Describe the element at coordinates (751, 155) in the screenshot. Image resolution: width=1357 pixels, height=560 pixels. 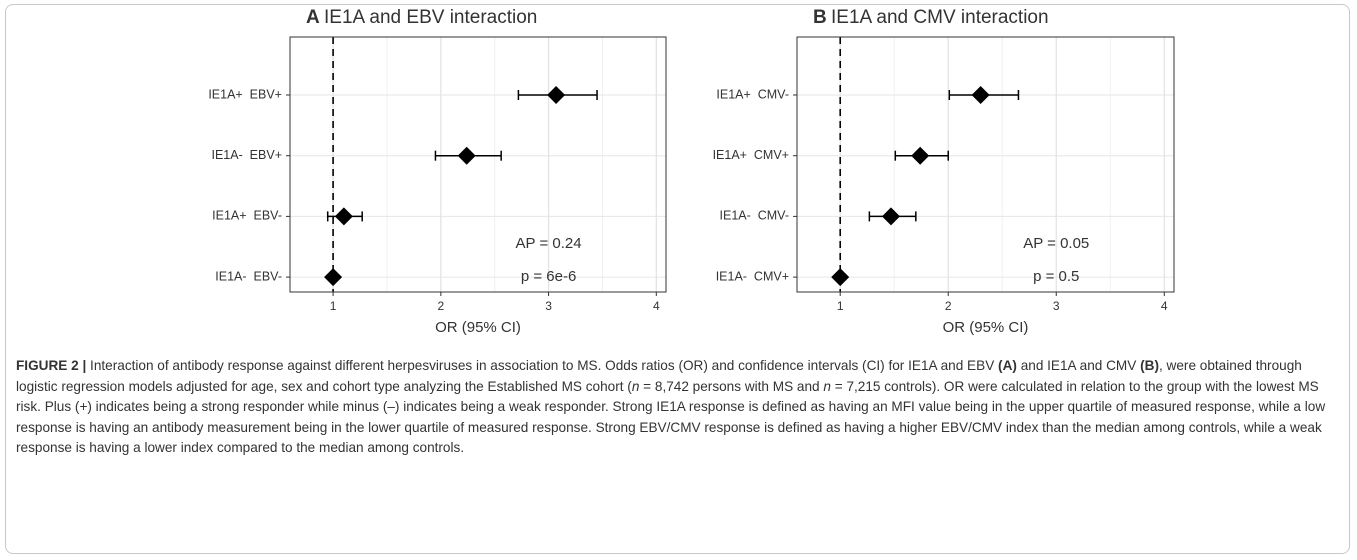
I see `y-tick-label: IE1A+ CMV+` at that location.